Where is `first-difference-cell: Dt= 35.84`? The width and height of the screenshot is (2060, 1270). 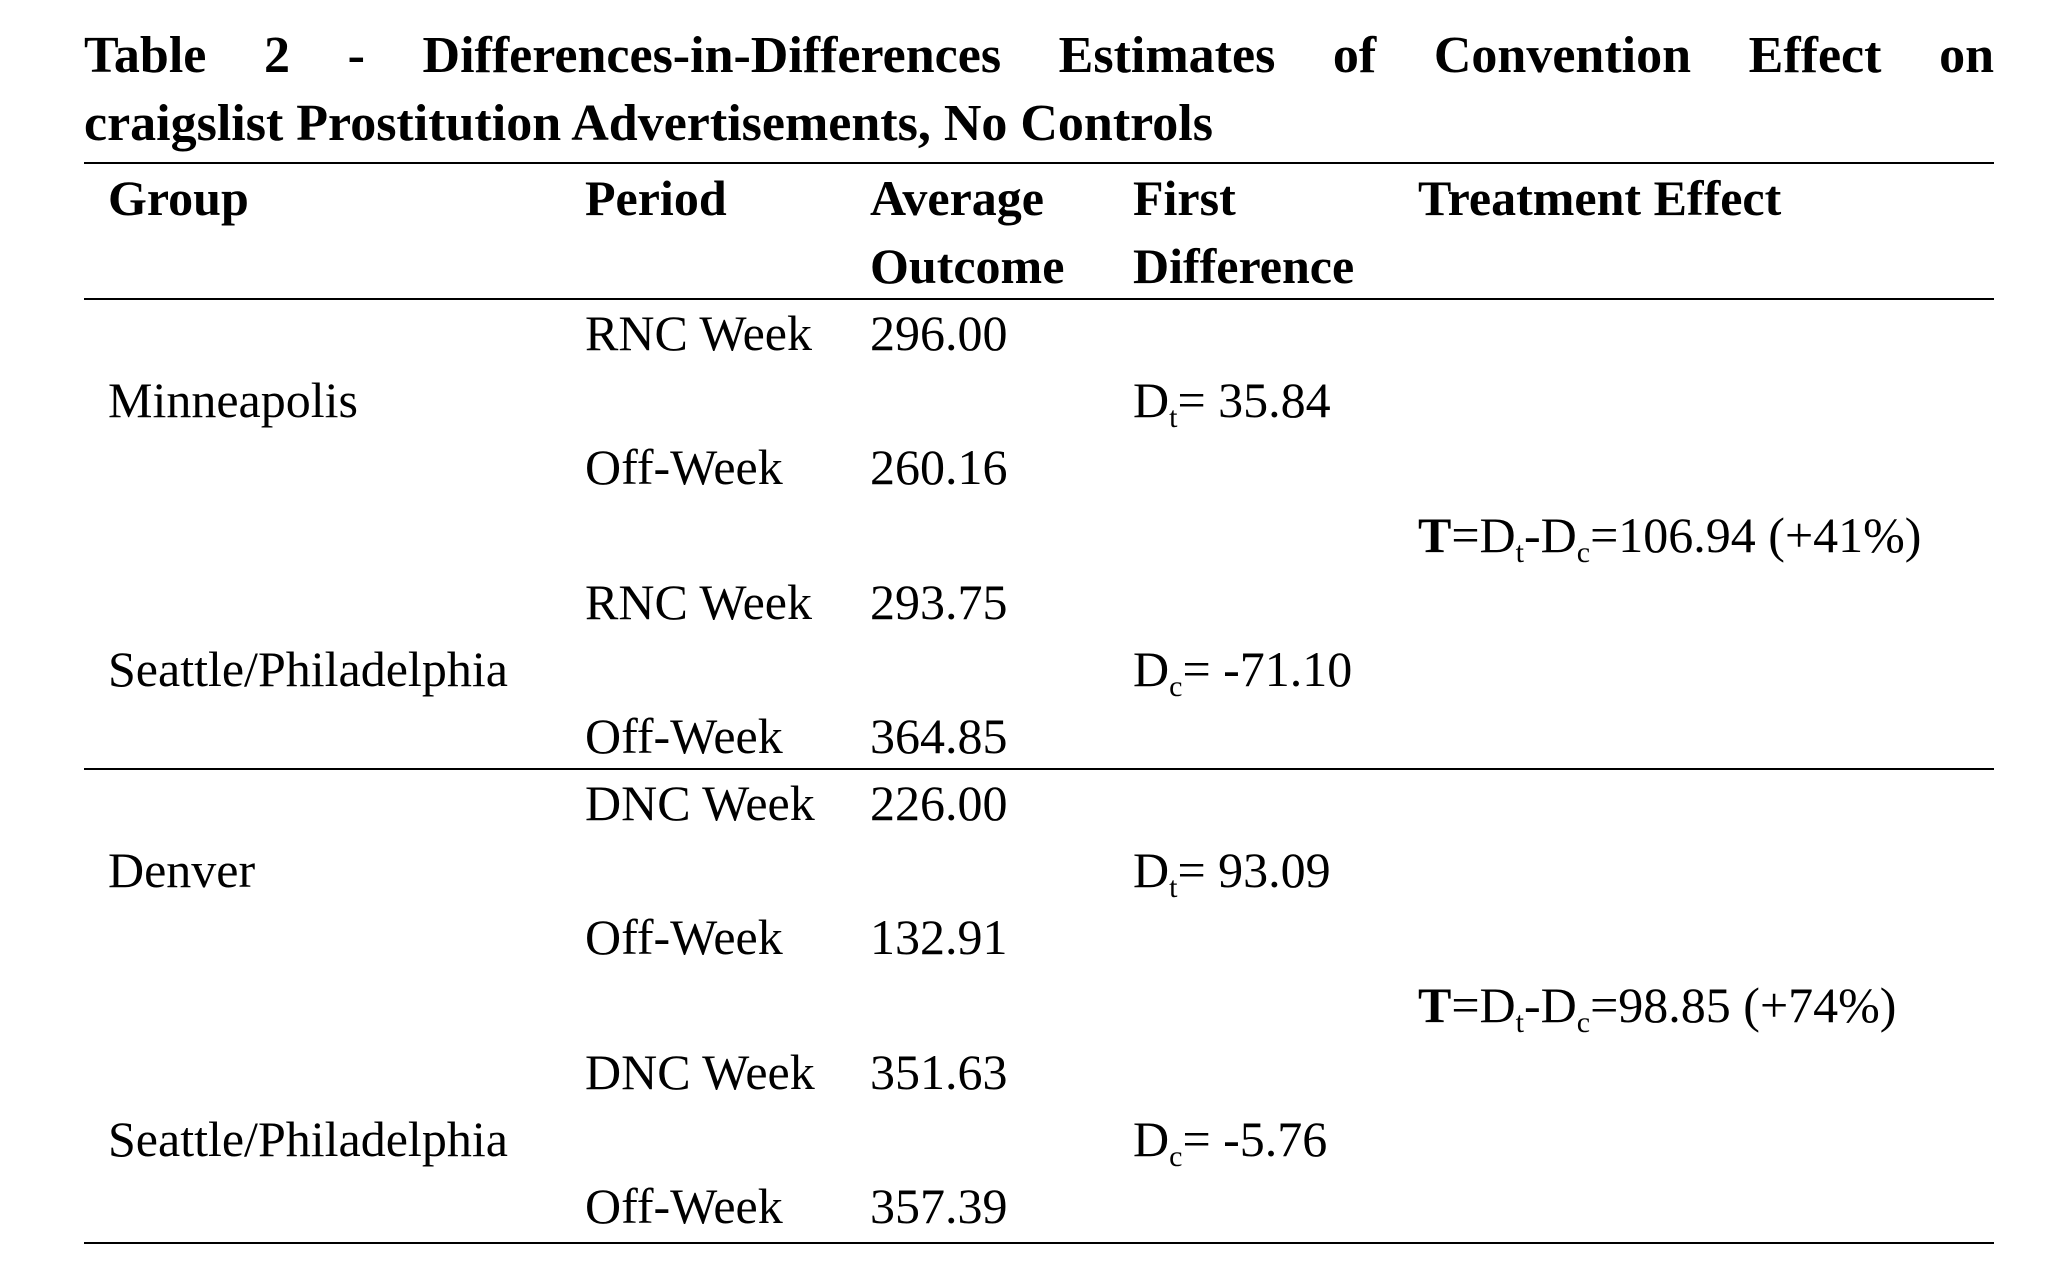
first-difference-cell: Dt= 35.84 is located at coordinates (1232, 403).